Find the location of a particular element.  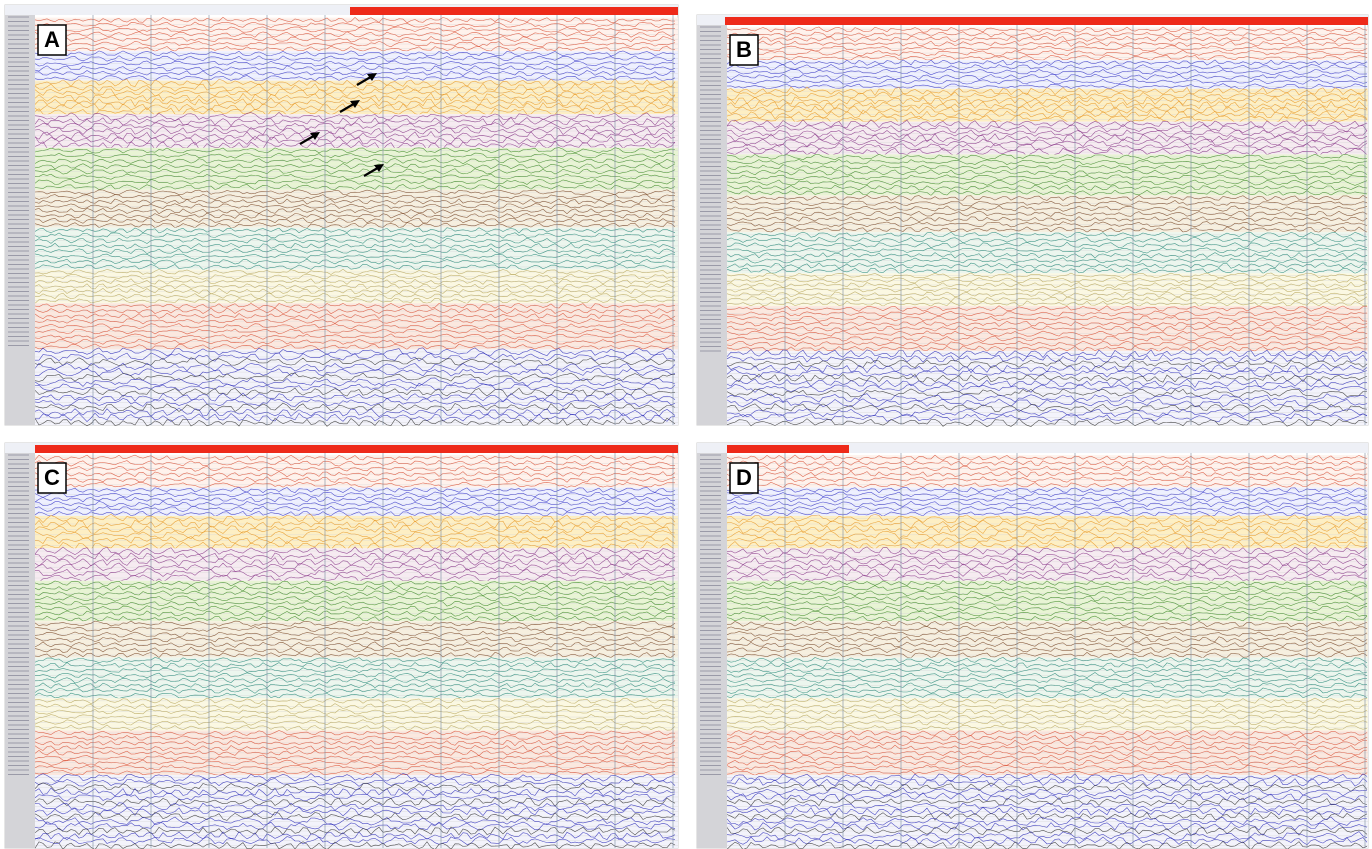

panel-label: B is located at coordinates (744, 50).